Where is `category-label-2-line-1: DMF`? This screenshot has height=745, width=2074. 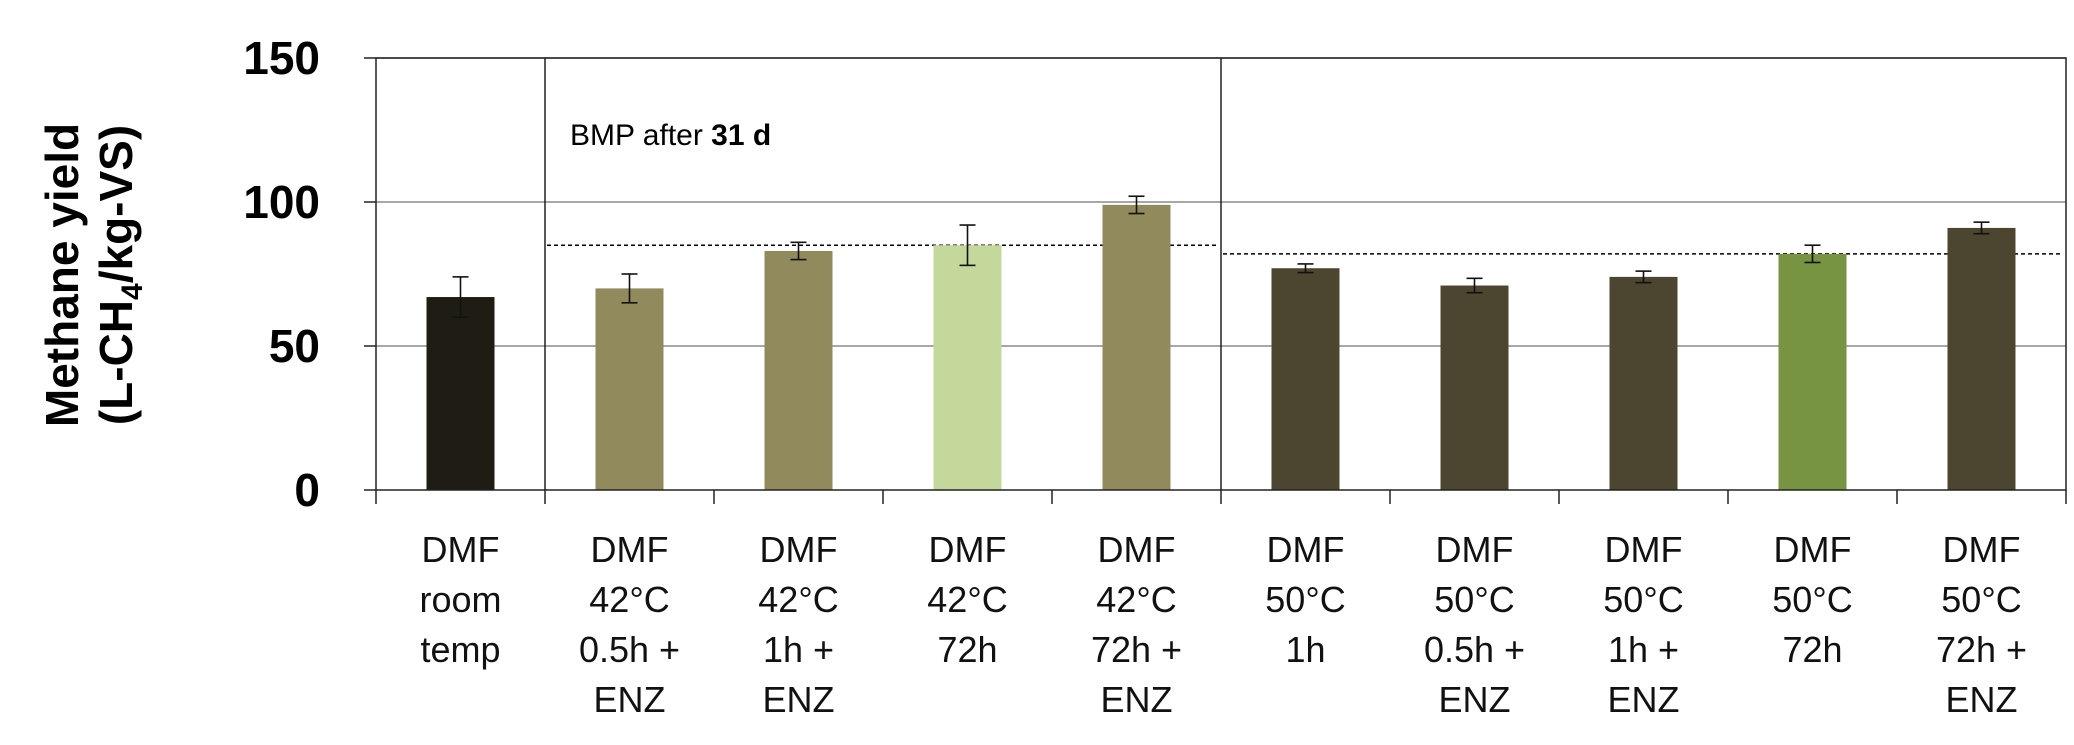 category-label-2-line-1: DMF is located at coordinates (630, 549).